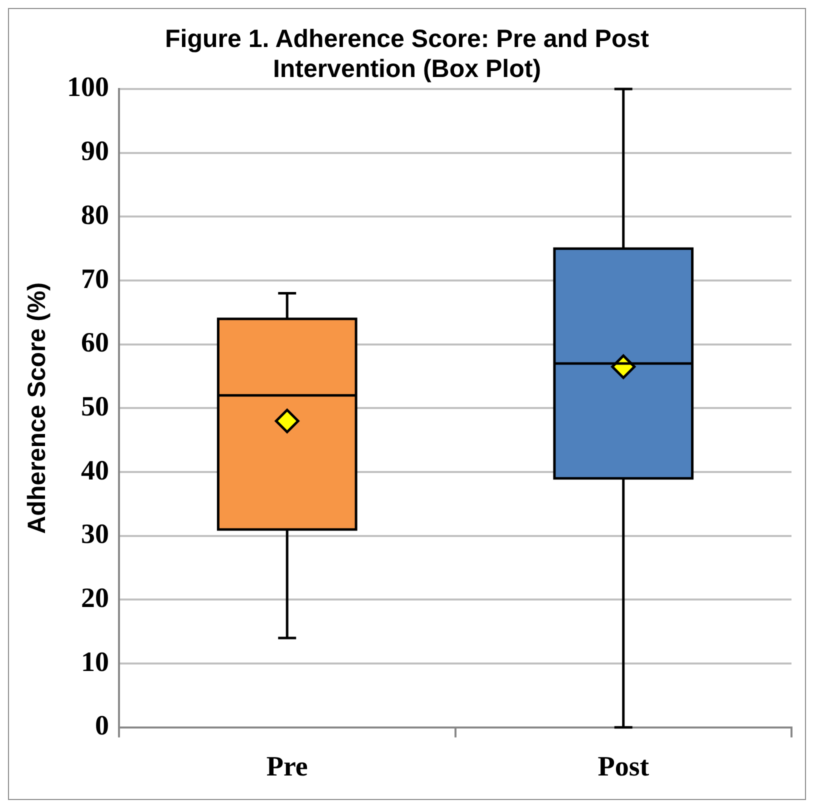 This screenshot has height=808, width=814. Describe the element at coordinates (95, 279) in the screenshot. I see `y-tick-label: 70` at that location.